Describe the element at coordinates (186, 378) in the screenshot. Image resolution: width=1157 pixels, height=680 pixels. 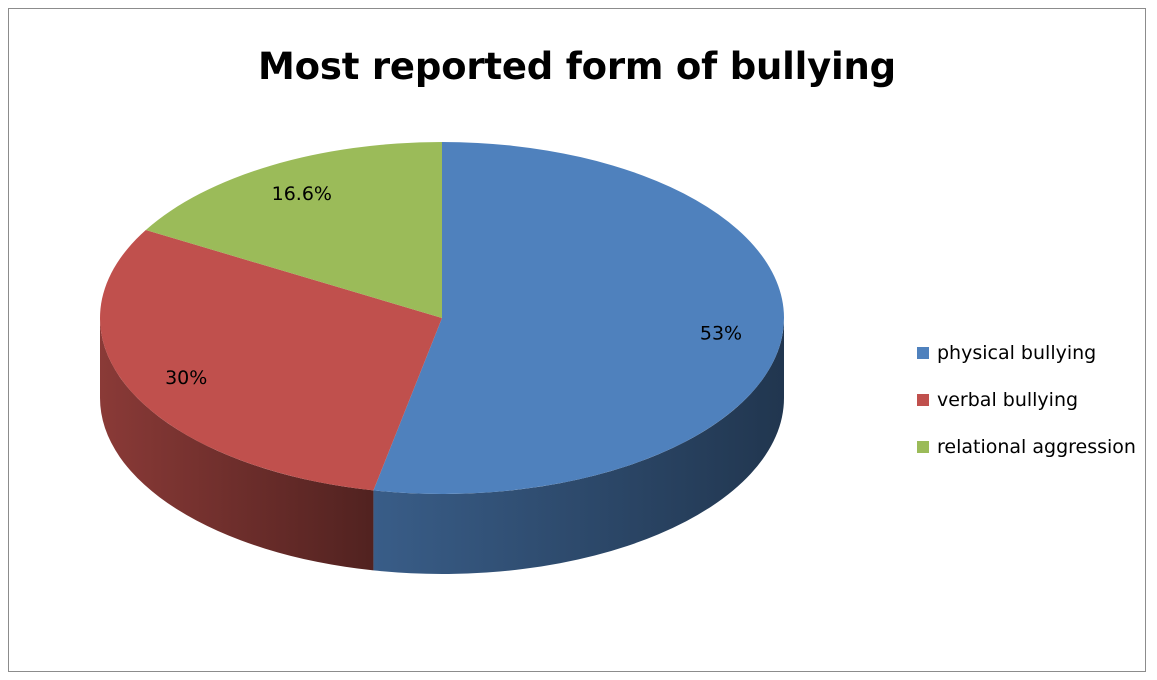
I see `data-label-verbal-bullying: 30%` at that location.